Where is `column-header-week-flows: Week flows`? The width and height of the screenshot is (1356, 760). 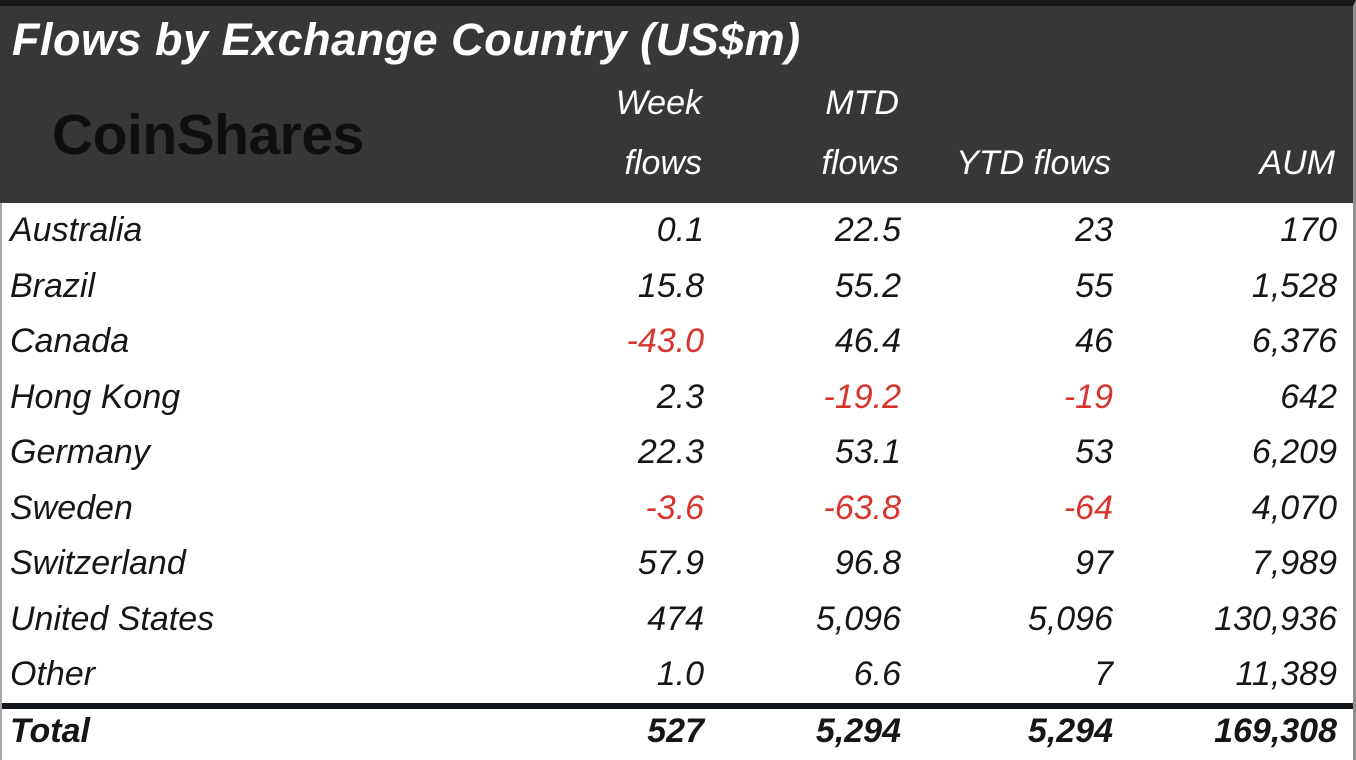 column-header-week-flows: Week flows is located at coordinates (658, 133).